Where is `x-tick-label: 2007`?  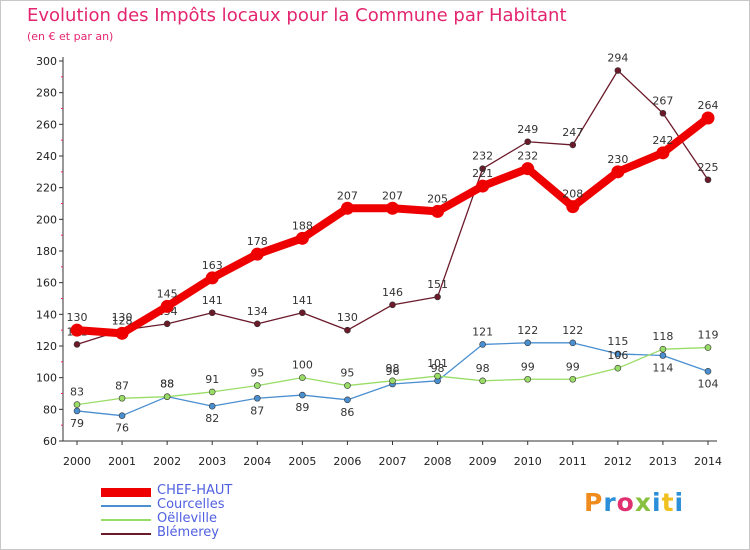 x-tick-label: 2007 is located at coordinates (393, 461).